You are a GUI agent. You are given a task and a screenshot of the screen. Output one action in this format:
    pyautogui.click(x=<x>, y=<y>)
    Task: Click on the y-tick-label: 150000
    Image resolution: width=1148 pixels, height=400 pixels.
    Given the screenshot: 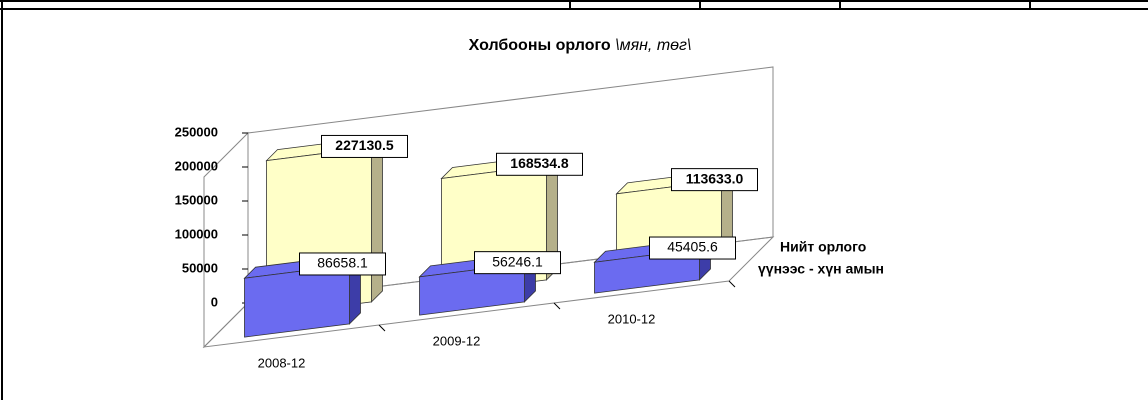 What is the action you would take?
    pyautogui.click(x=196, y=199)
    